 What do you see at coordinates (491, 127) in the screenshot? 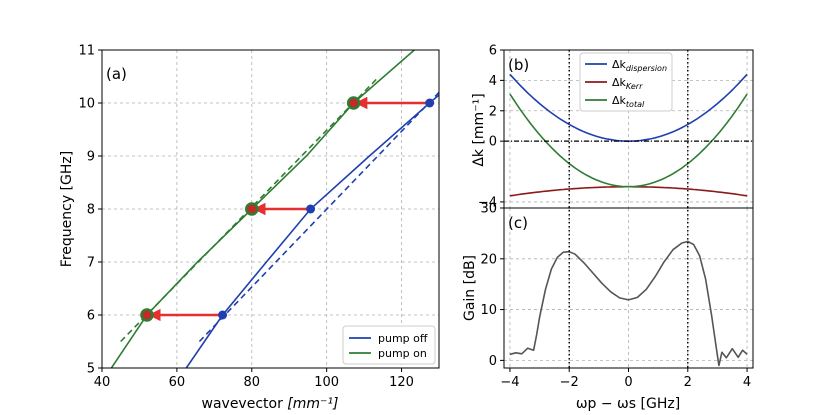
I see `panel-b-ticks: −4 0 2 4 6` at bounding box center [491, 127].